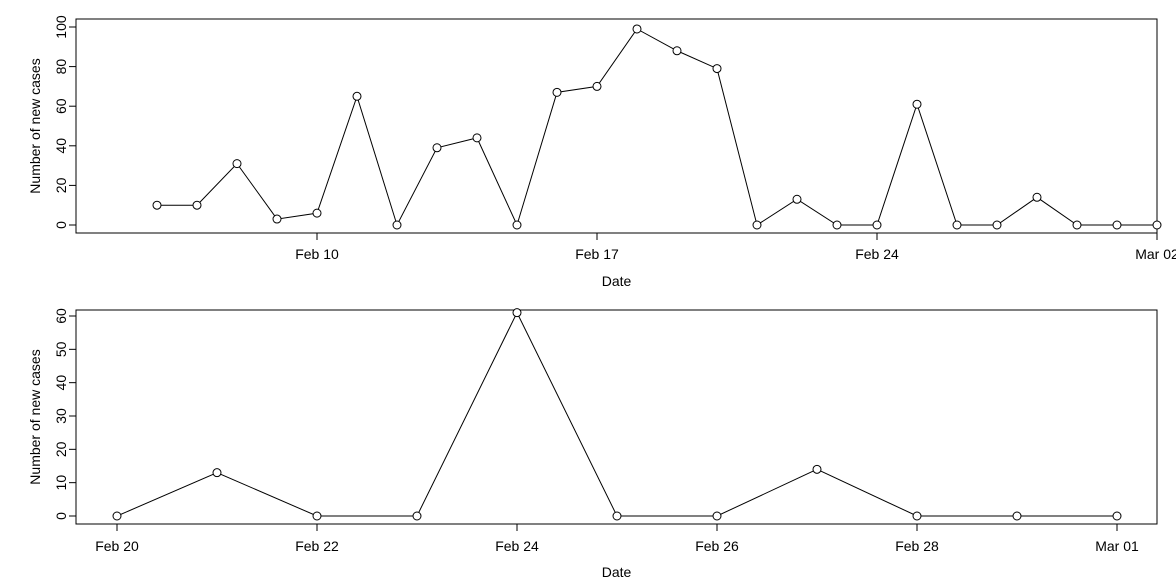 Image resolution: width=1176 pixels, height=582 pixels. Describe the element at coordinates (1117, 546) in the screenshot. I see `x-tick-label: Mar 01` at that location.